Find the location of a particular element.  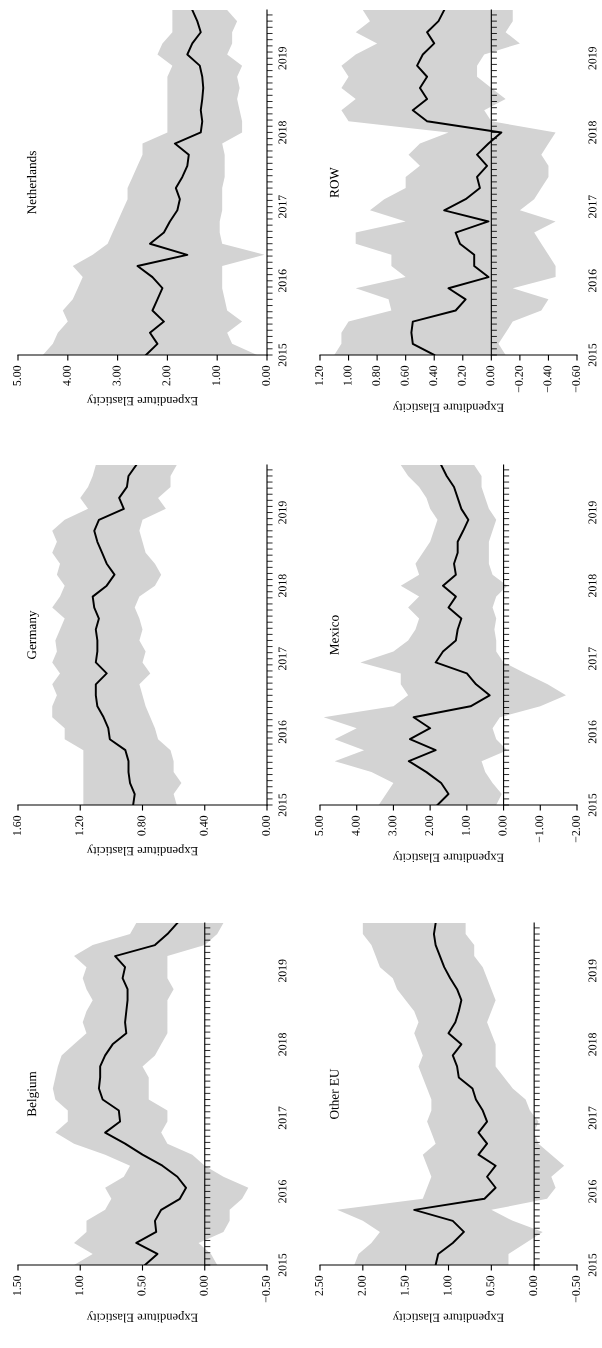

text: Germany is located at coordinates (33, 634).